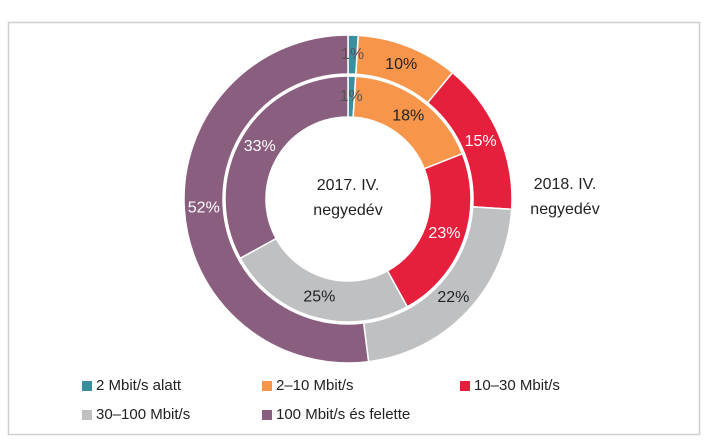 This screenshot has width=709, height=441. I want to click on ring-label: 2017. IV., so click(348, 185).